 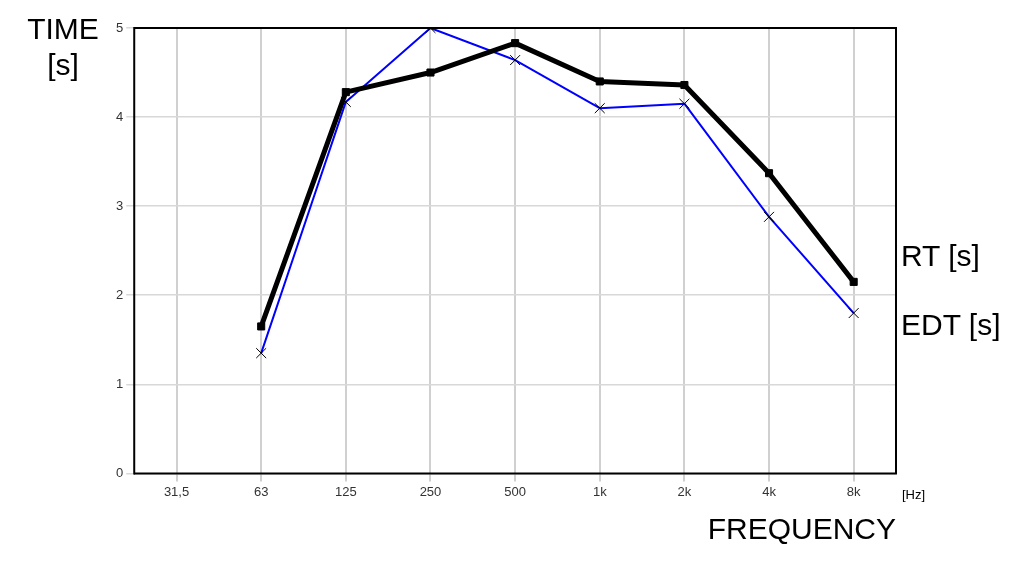 What do you see at coordinates (430, 491) in the screenshot?
I see `x-tick-label: 250` at bounding box center [430, 491].